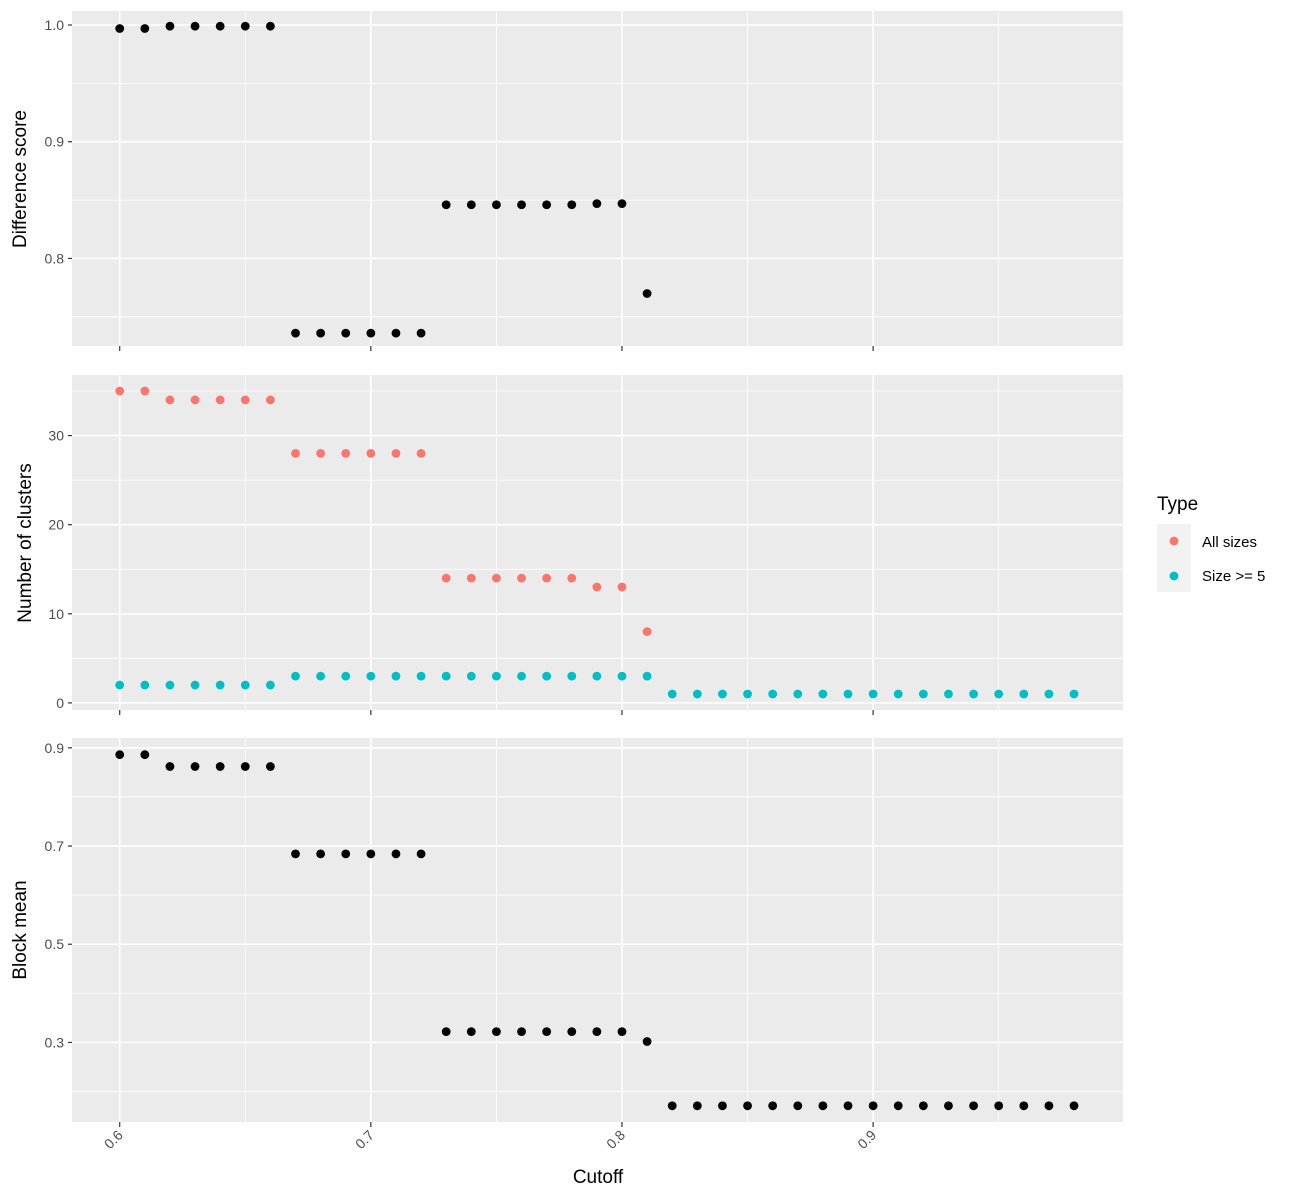  Describe the element at coordinates (1177, 504) in the screenshot. I see `legend-title: Type` at that location.